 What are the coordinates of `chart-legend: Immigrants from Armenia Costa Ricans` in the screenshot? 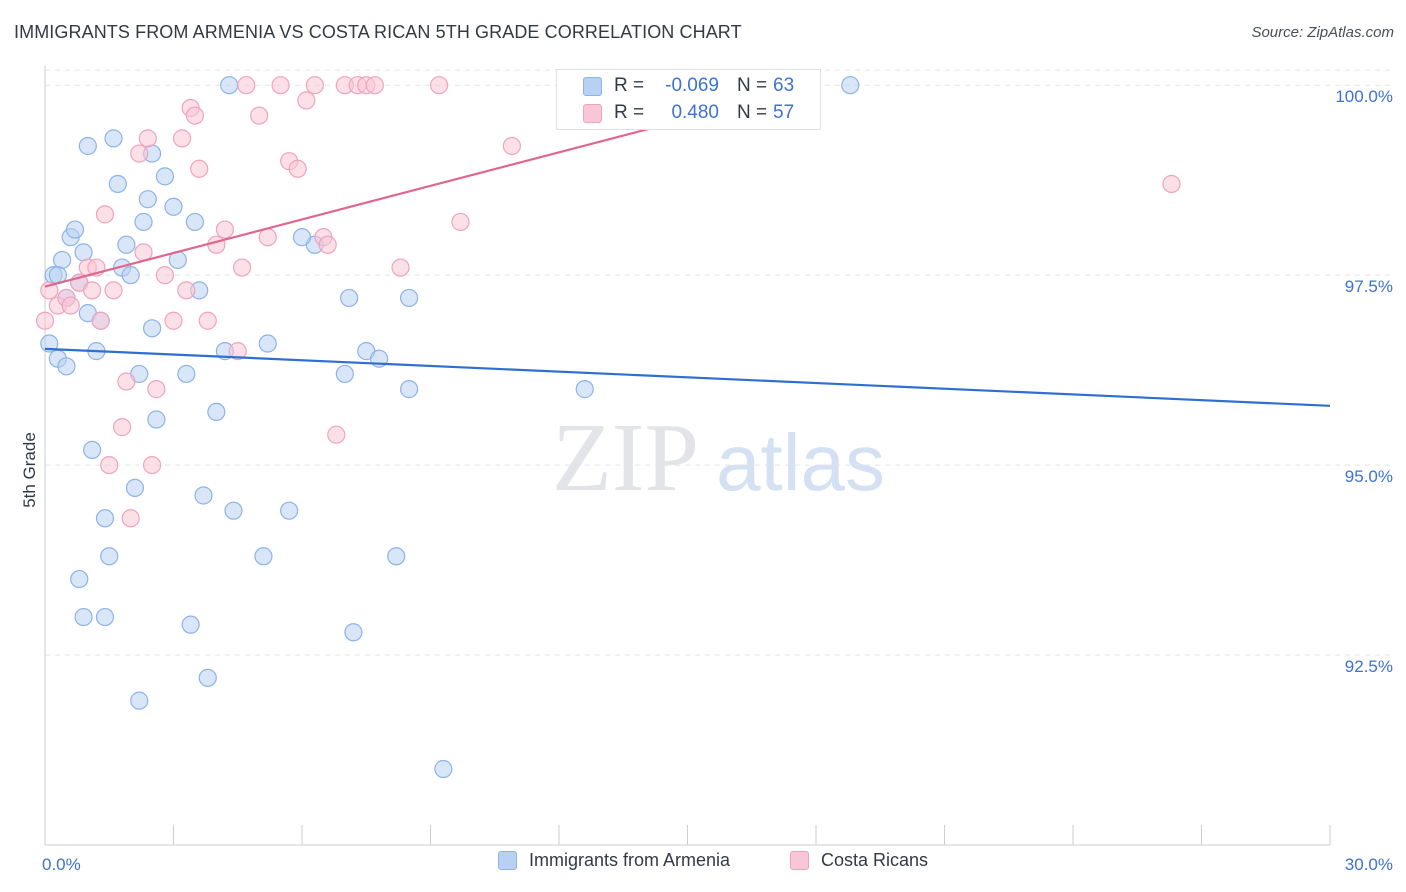 It's located at (703, 865).